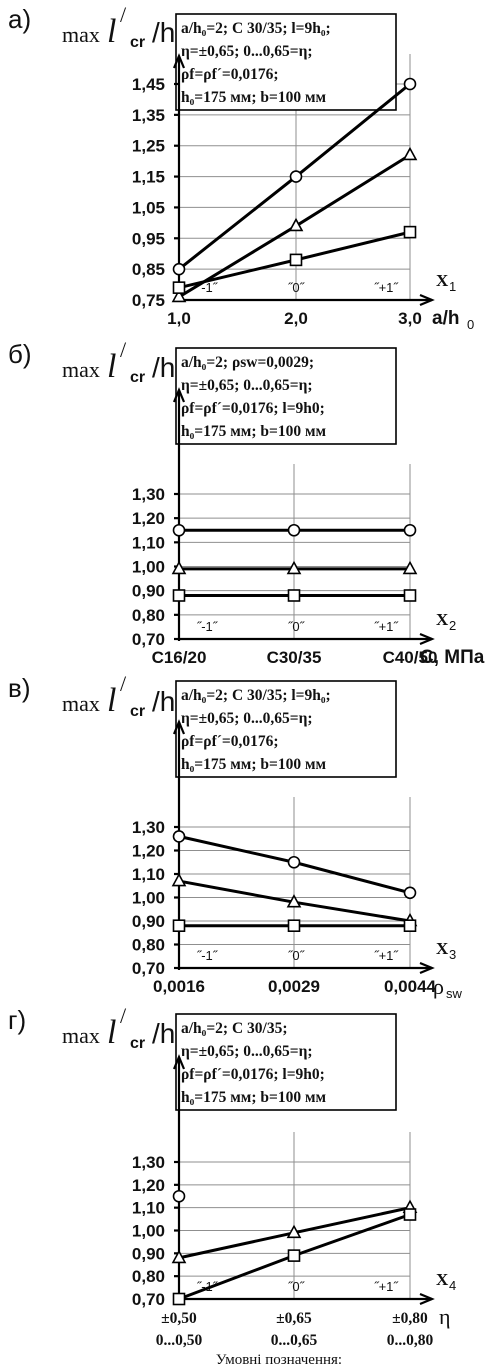 The height and width of the screenshot is (1369, 502). What do you see at coordinates (247, 362) in the screenshot?
I see `info-line: a/h₀=2; ρsw=0,0029;` at bounding box center [247, 362].